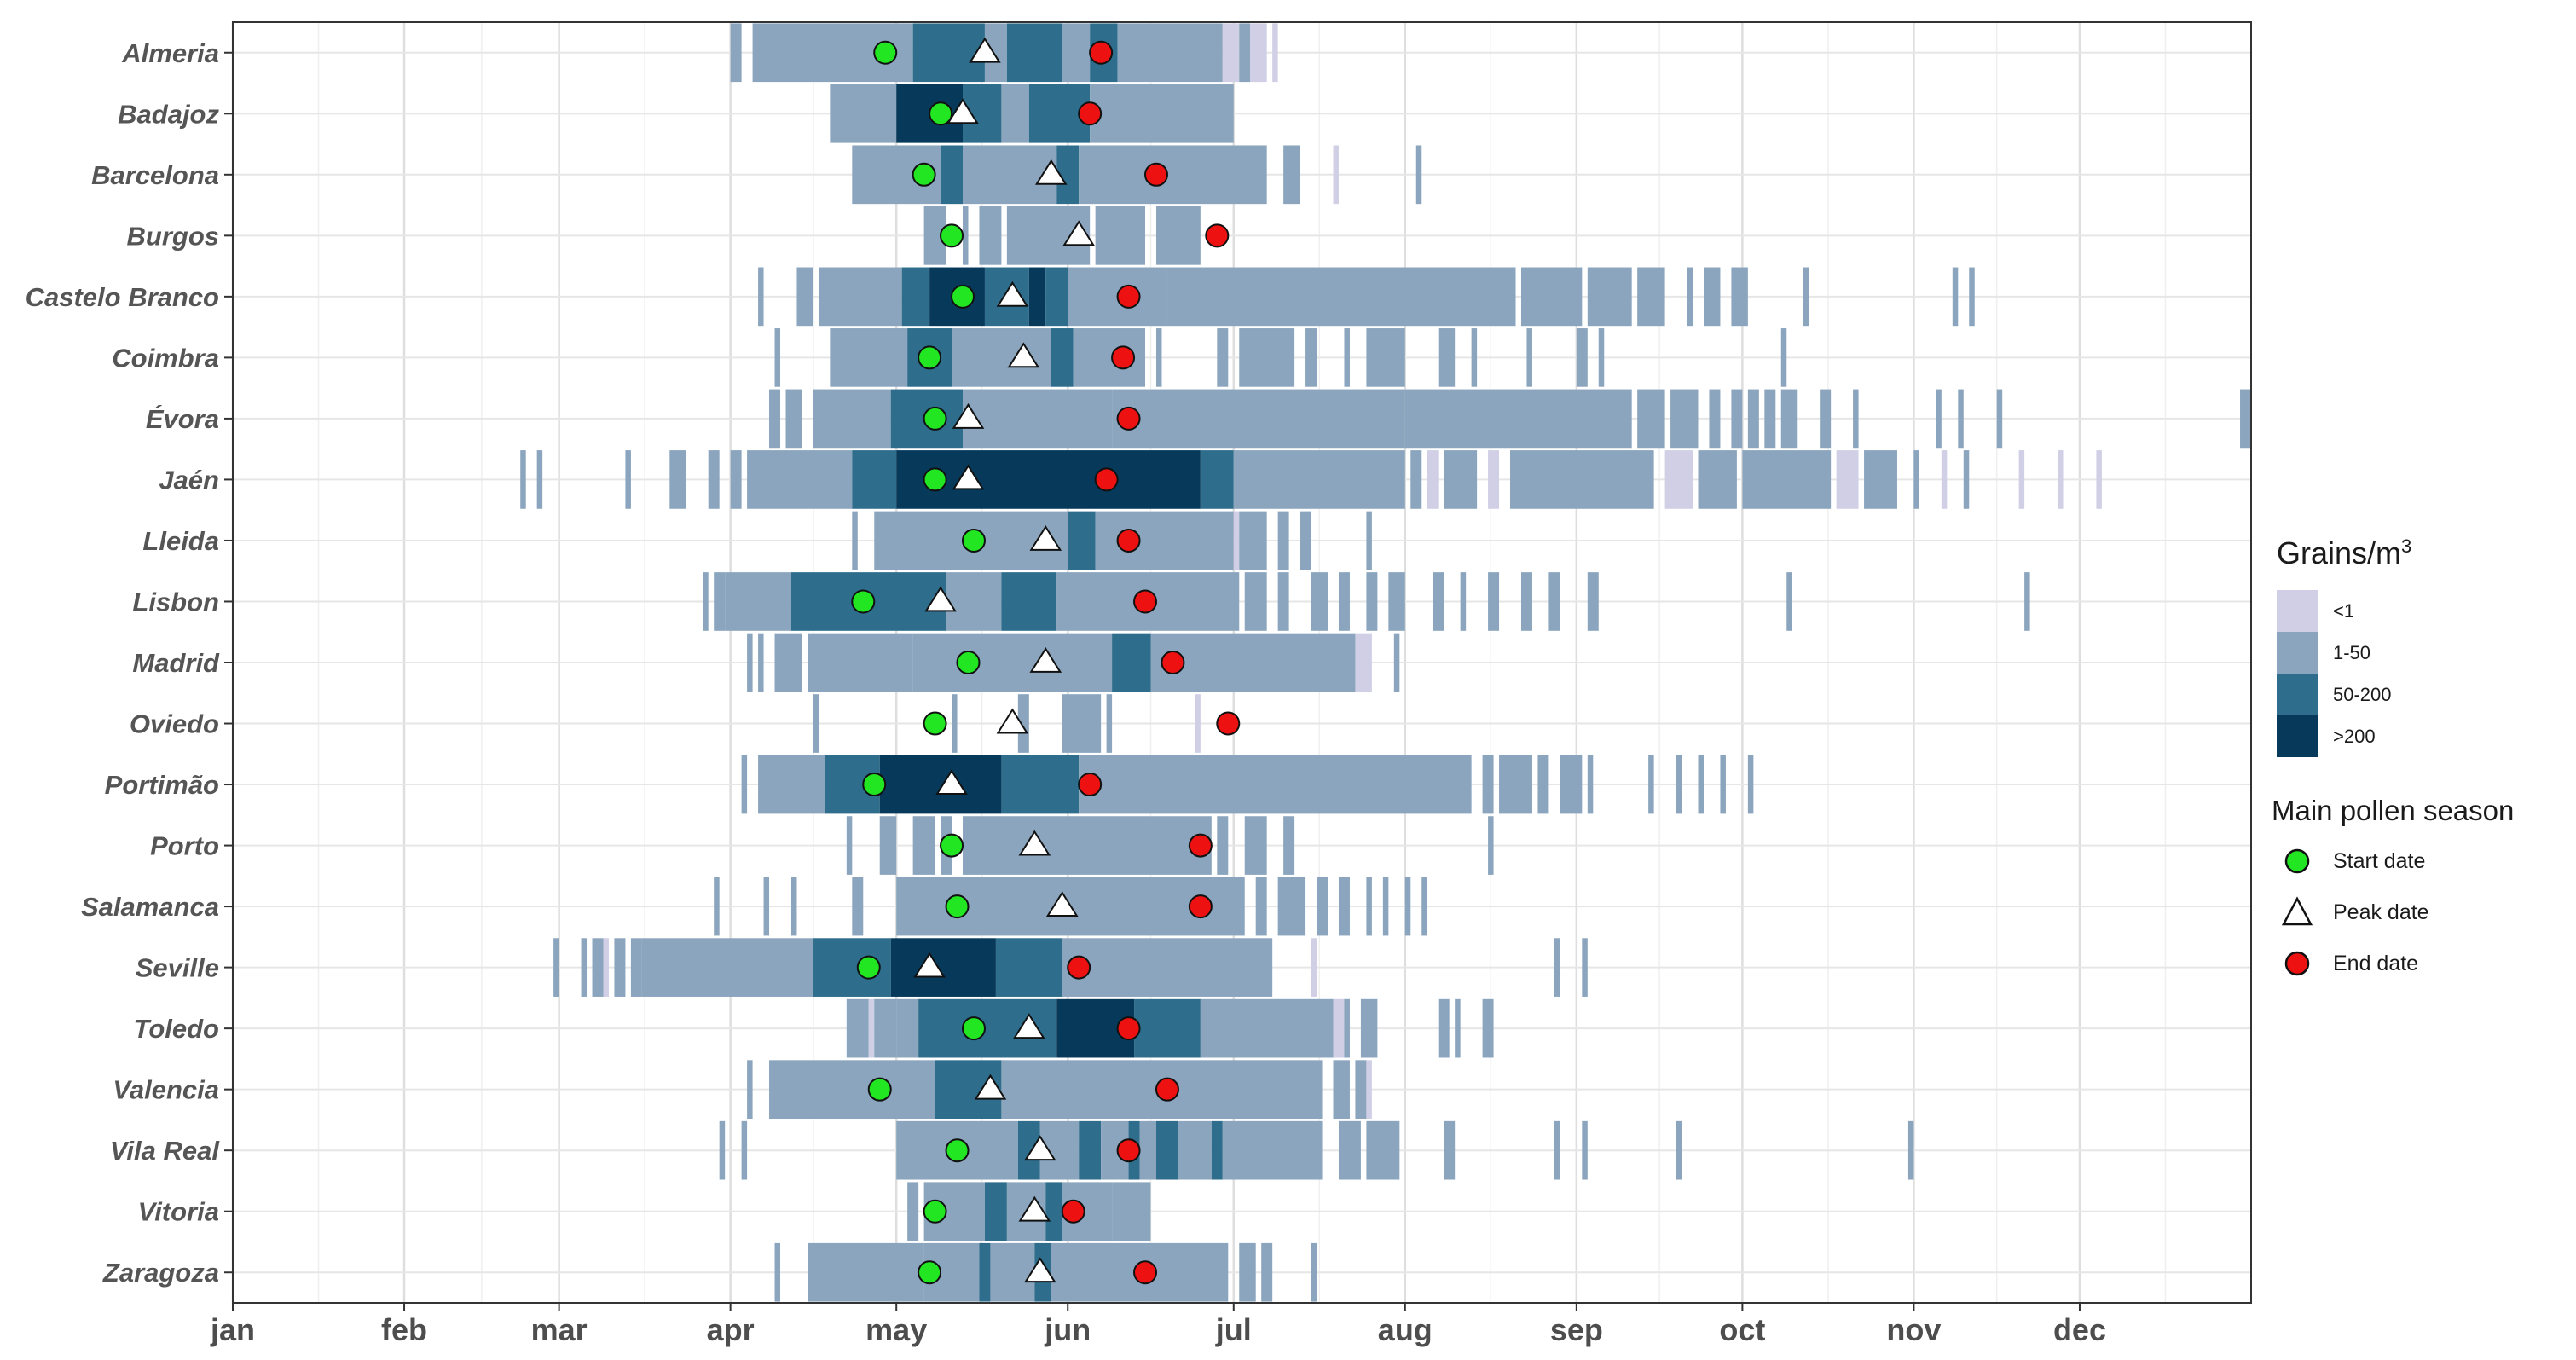  What do you see at coordinates (168, 114) in the screenshot?
I see `station-label: Badajoz` at bounding box center [168, 114].